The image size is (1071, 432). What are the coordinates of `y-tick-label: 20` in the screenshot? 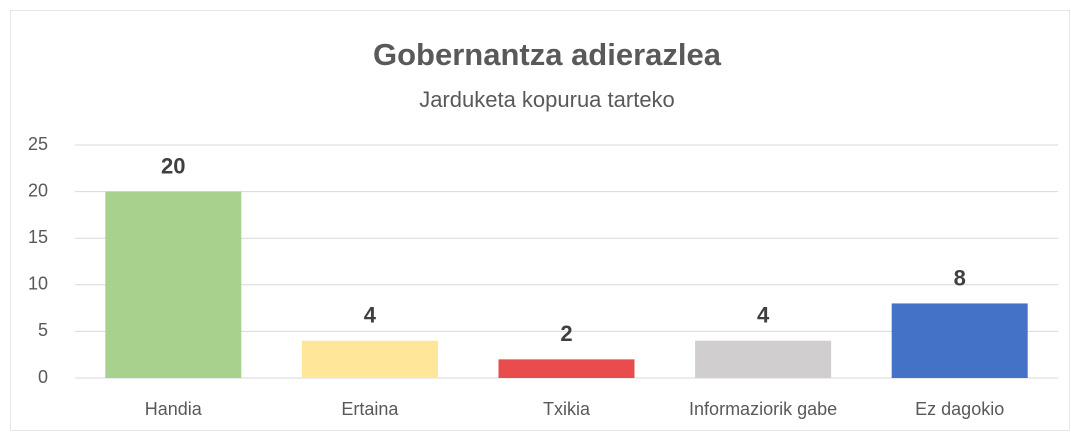 It's located at (38, 190).